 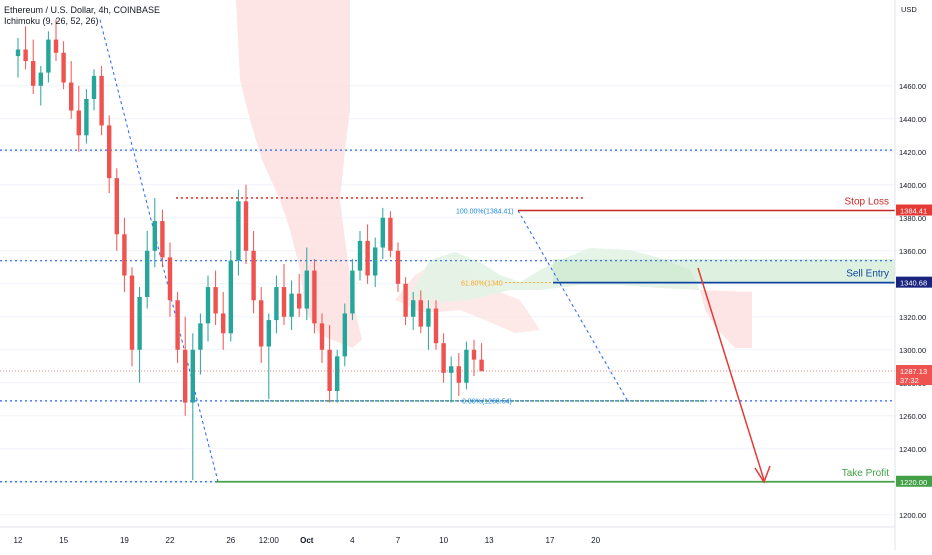 What do you see at coordinates (398, 540) in the screenshot?
I see `x-tick-label: 7` at bounding box center [398, 540].